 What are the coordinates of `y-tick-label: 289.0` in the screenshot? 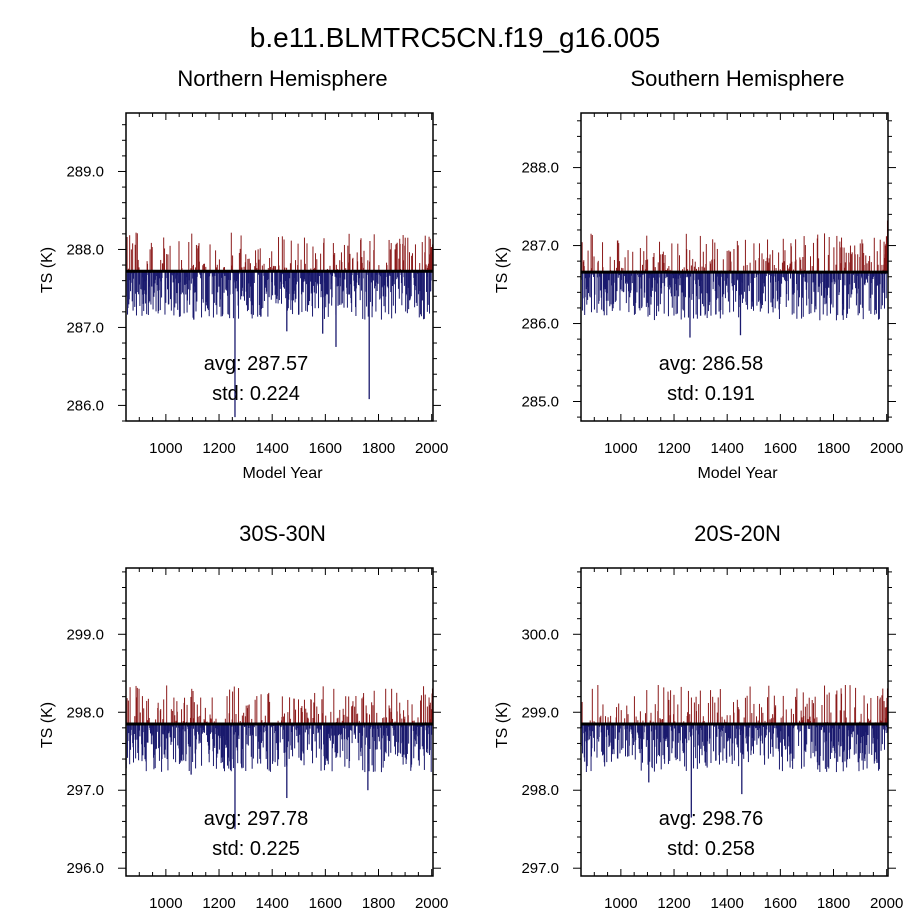 It's located at (85, 171).